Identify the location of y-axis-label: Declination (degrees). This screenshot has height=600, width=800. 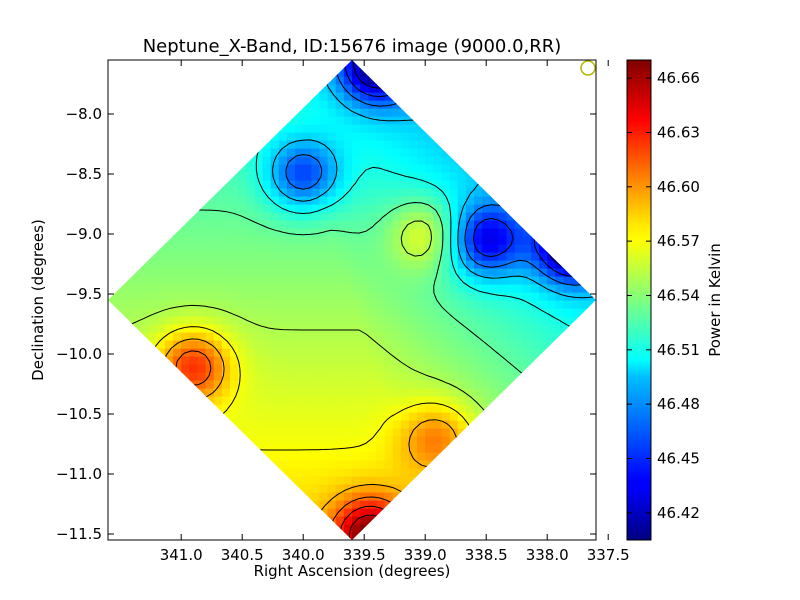
(38, 300).